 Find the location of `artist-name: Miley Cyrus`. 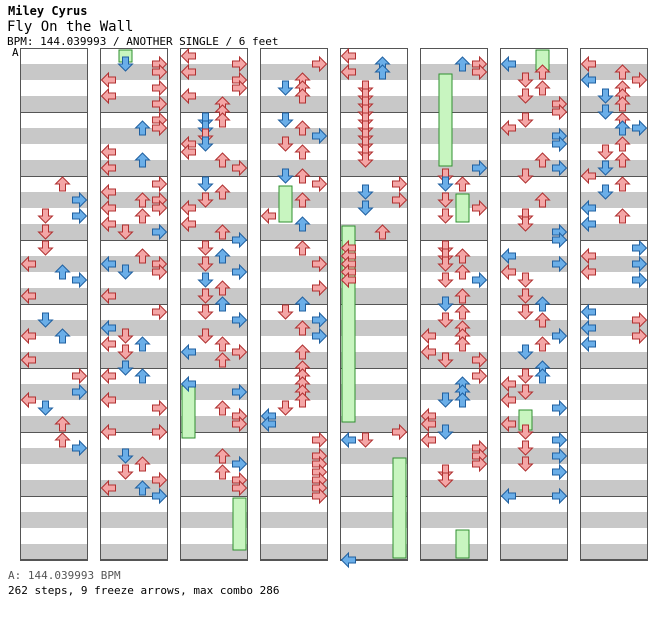

artist-name: Miley Cyrus is located at coordinates (48, 11).